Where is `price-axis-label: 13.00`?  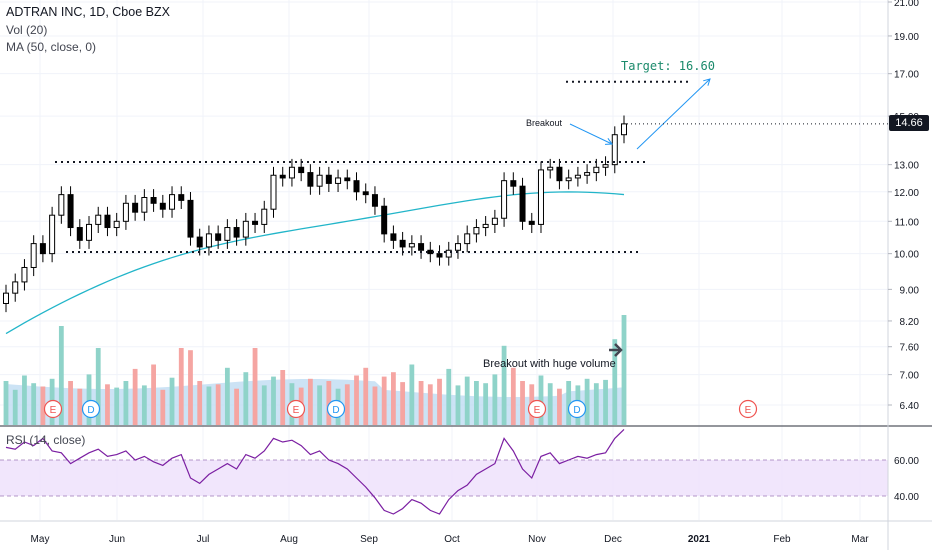 price-axis-label: 13.00 is located at coordinates (906, 166).